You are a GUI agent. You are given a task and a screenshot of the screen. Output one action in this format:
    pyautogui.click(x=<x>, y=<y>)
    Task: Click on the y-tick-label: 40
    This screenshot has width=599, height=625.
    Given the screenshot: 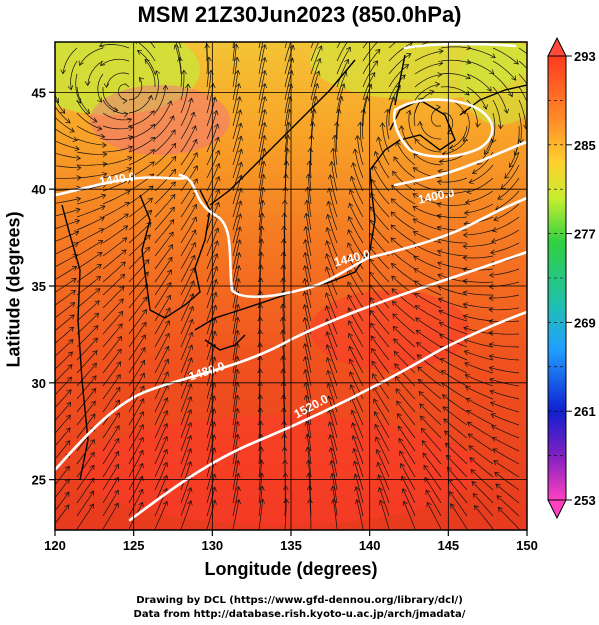 What is the action you would take?
    pyautogui.click(x=39, y=189)
    